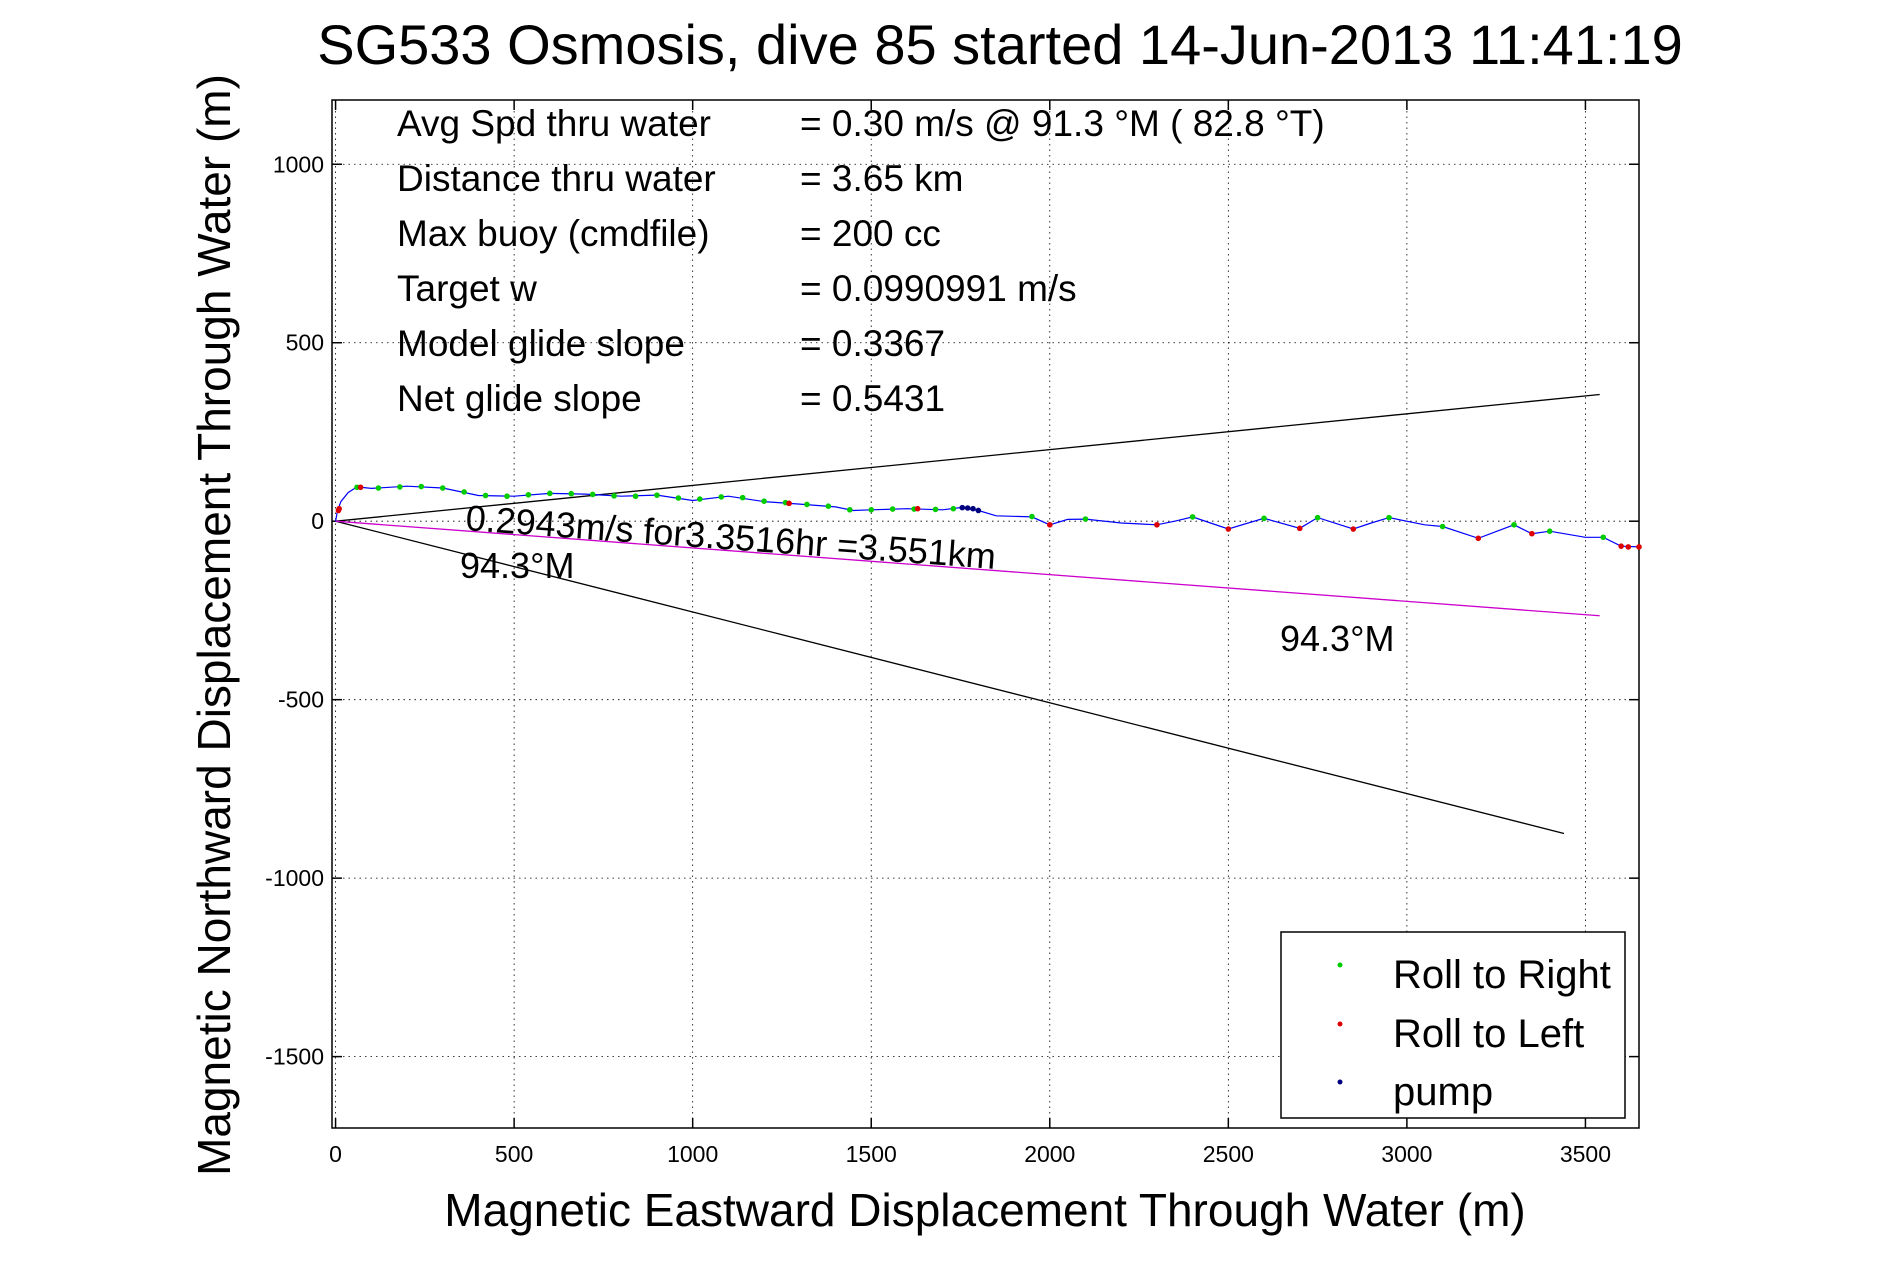 This screenshot has width=1891, height=1262. I want to click on track-line, so click(987, 516).